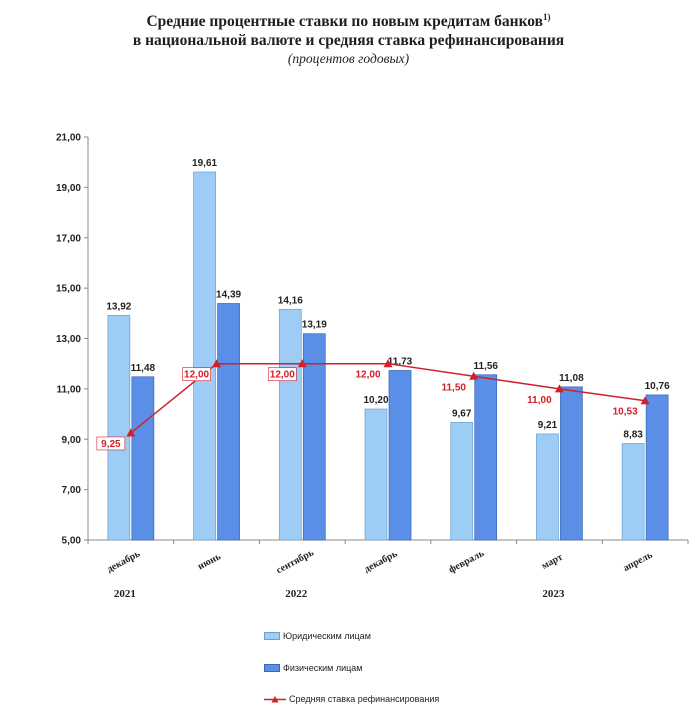  Describe the element at coordinates (68, 188) in the screenshot. I see `y-tick-label: 19,00` at that location.